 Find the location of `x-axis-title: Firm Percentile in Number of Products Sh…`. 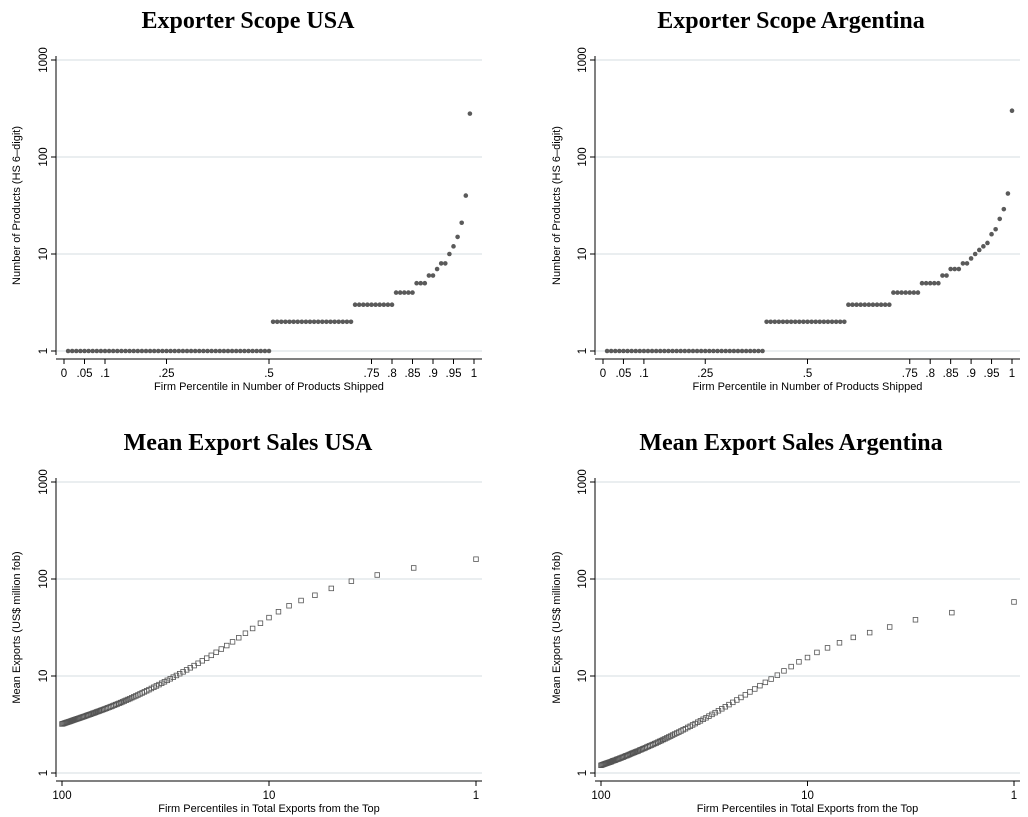

x-axis-title: Firm Percentile in Number of Products Sh… is located at coordinates (808, 387).